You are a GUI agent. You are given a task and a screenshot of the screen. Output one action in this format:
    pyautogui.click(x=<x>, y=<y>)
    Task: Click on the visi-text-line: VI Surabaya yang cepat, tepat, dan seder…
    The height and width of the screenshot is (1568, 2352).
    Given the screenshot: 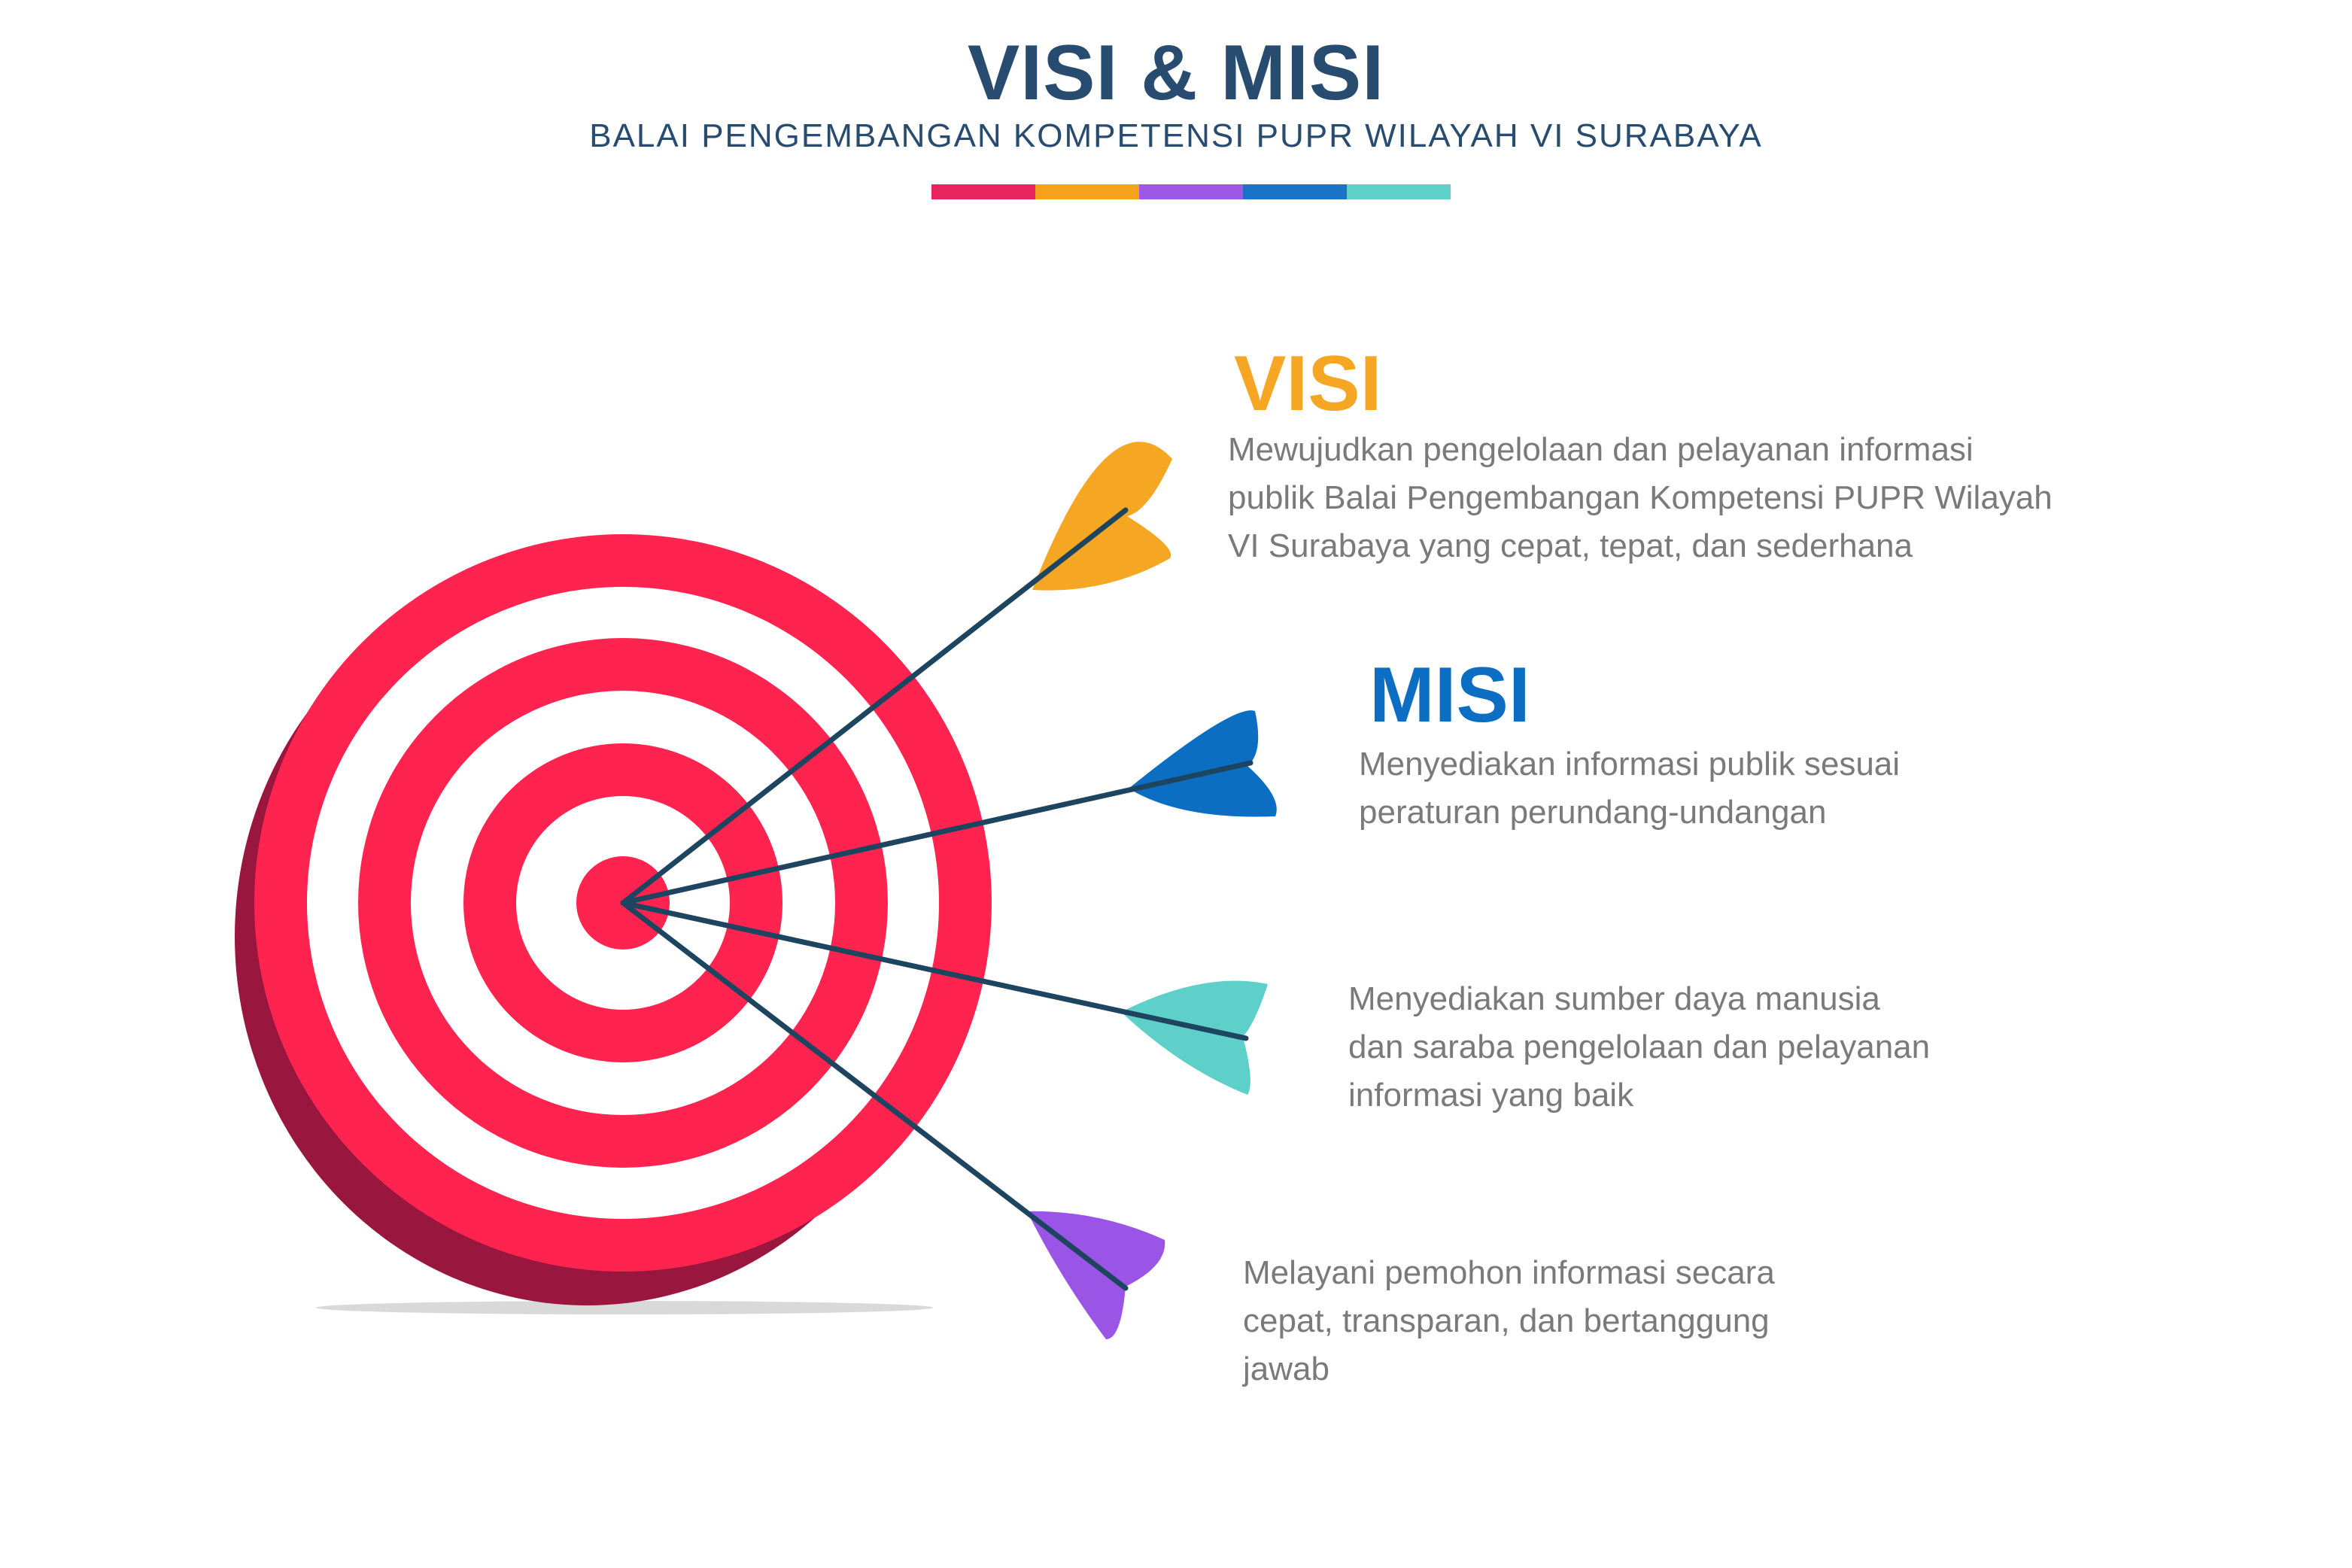 What is the action you would take?
    pyautogui.click(x=1570, y=545)
    